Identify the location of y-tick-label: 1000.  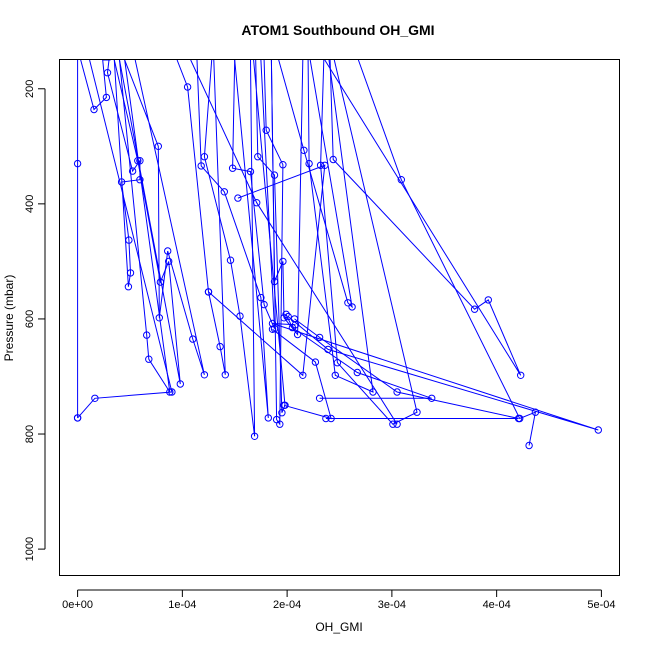
(30, 549).